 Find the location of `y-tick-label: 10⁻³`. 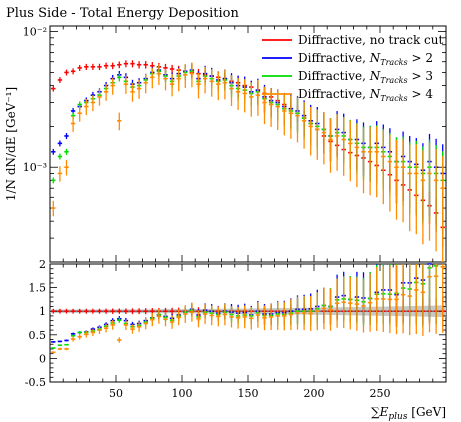

y-tick-label: 10⁻³ is located at coordinates (35, 167).